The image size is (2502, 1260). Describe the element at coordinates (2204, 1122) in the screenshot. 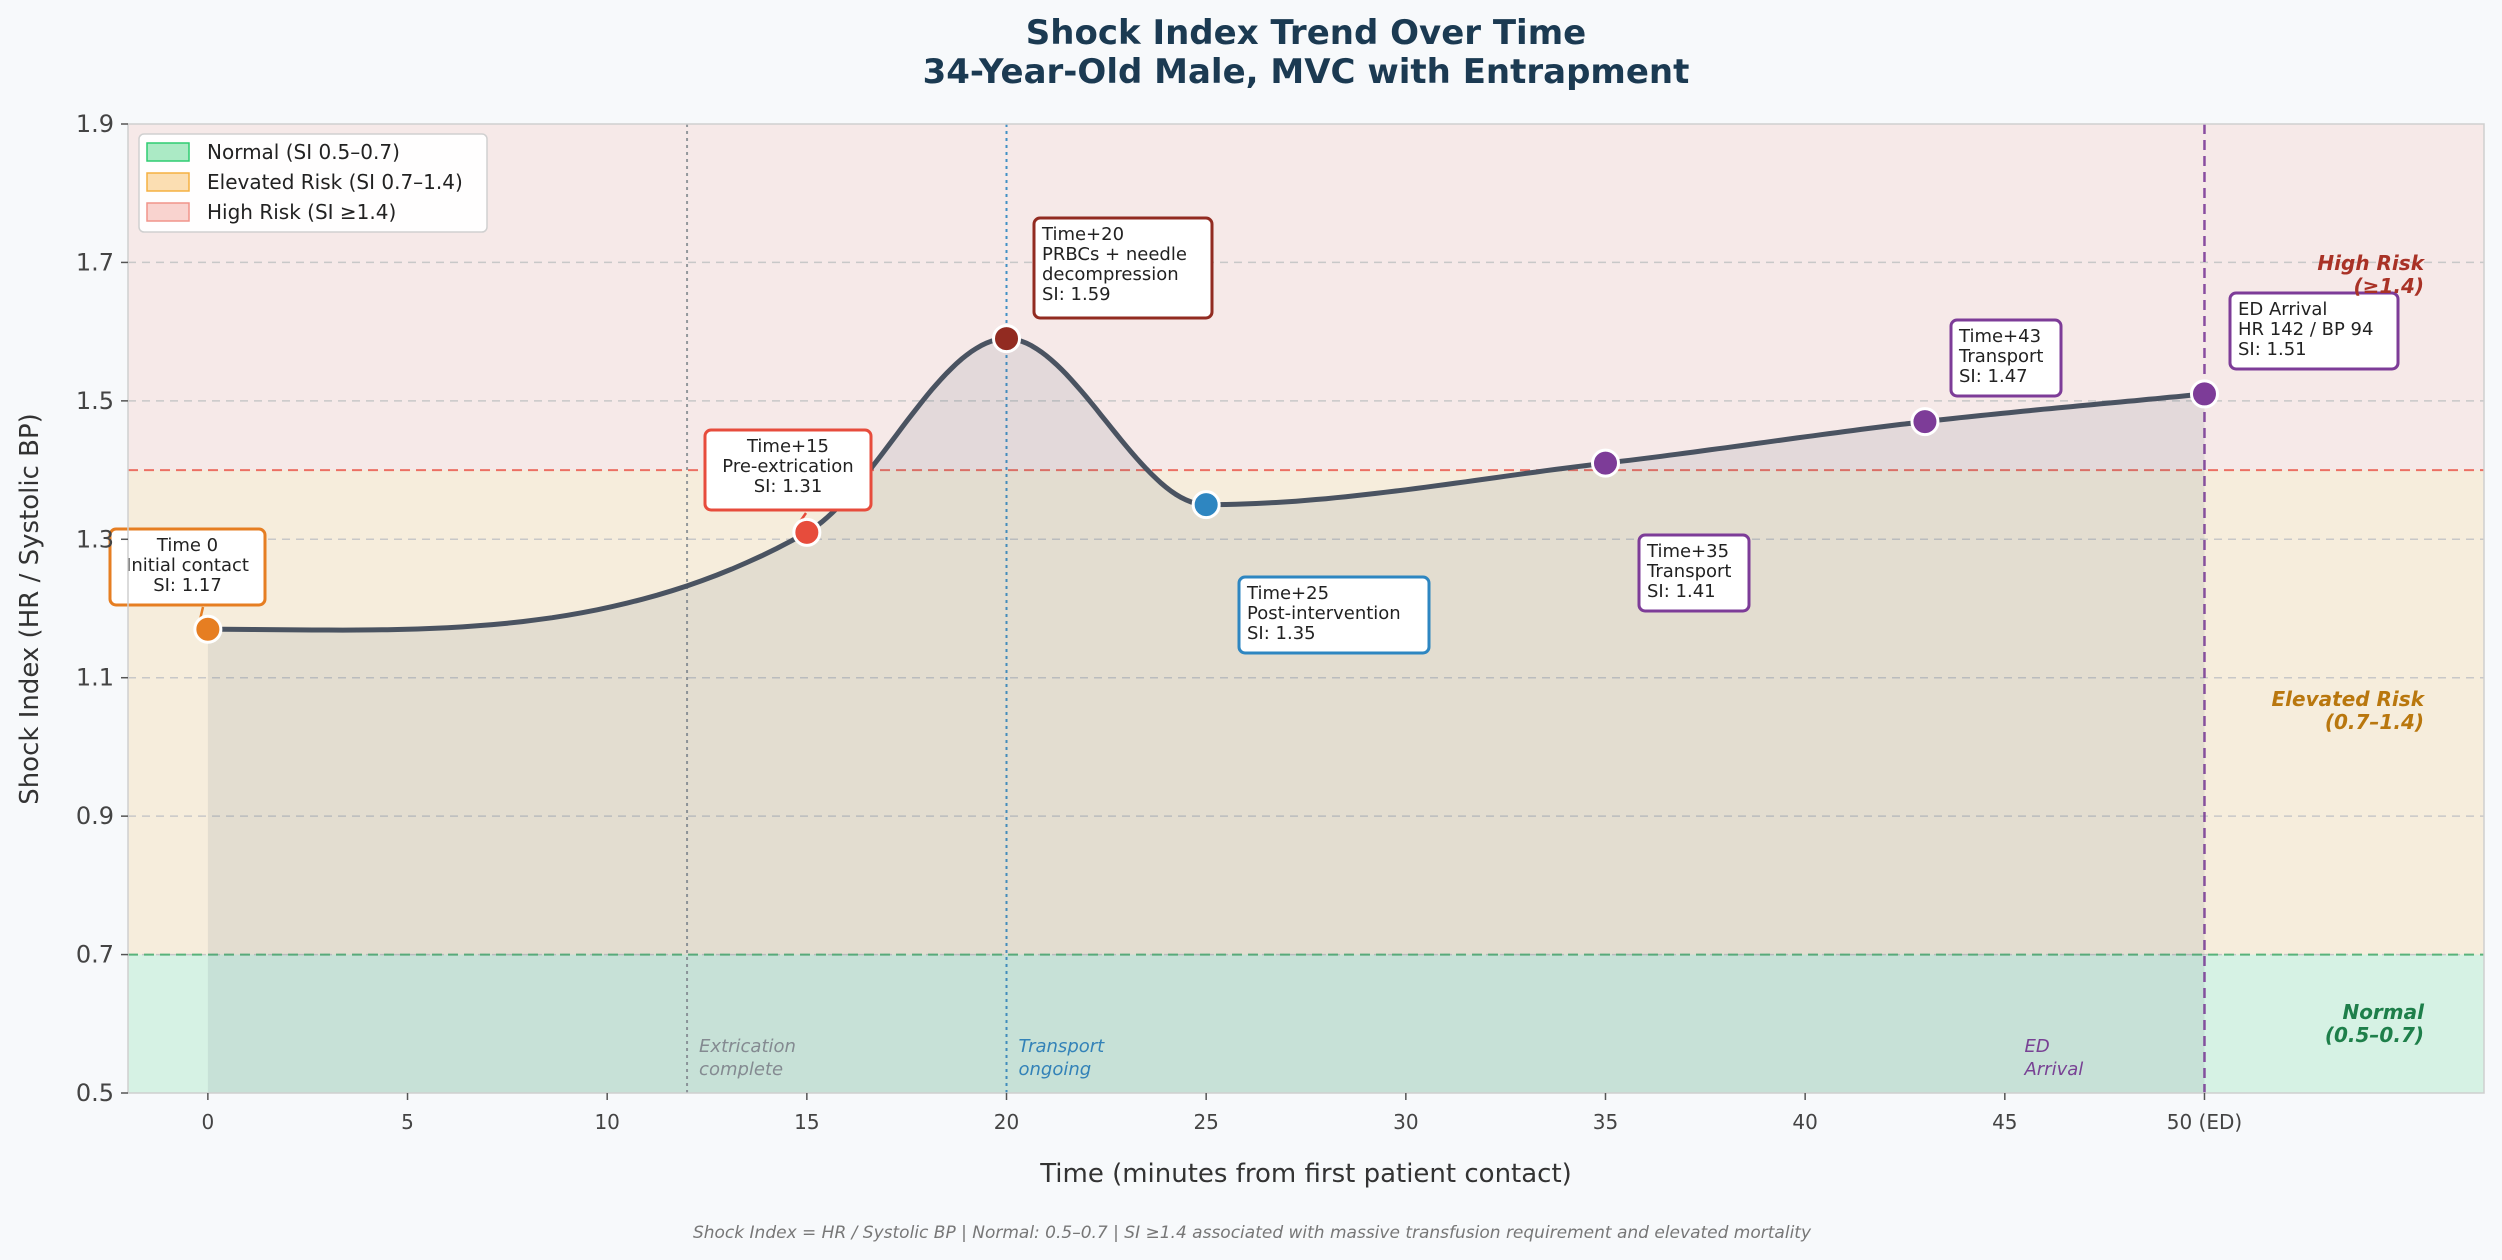

I see `x-tick-label: 50 (ED)` at that location.